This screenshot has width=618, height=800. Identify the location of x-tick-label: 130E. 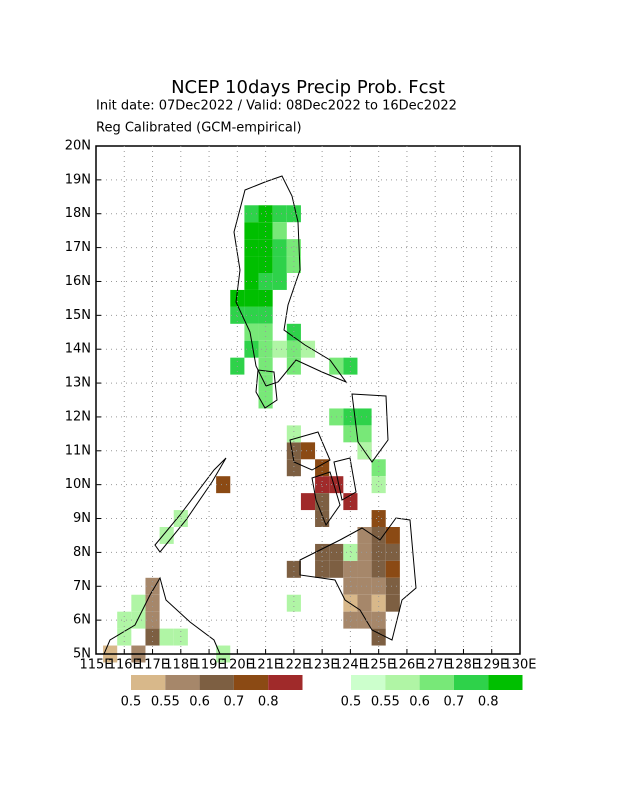
(519, 665).